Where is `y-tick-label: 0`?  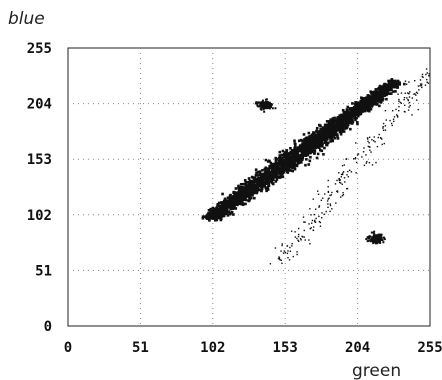
y-tick-label: 0 is located at coordinates (48, 327).